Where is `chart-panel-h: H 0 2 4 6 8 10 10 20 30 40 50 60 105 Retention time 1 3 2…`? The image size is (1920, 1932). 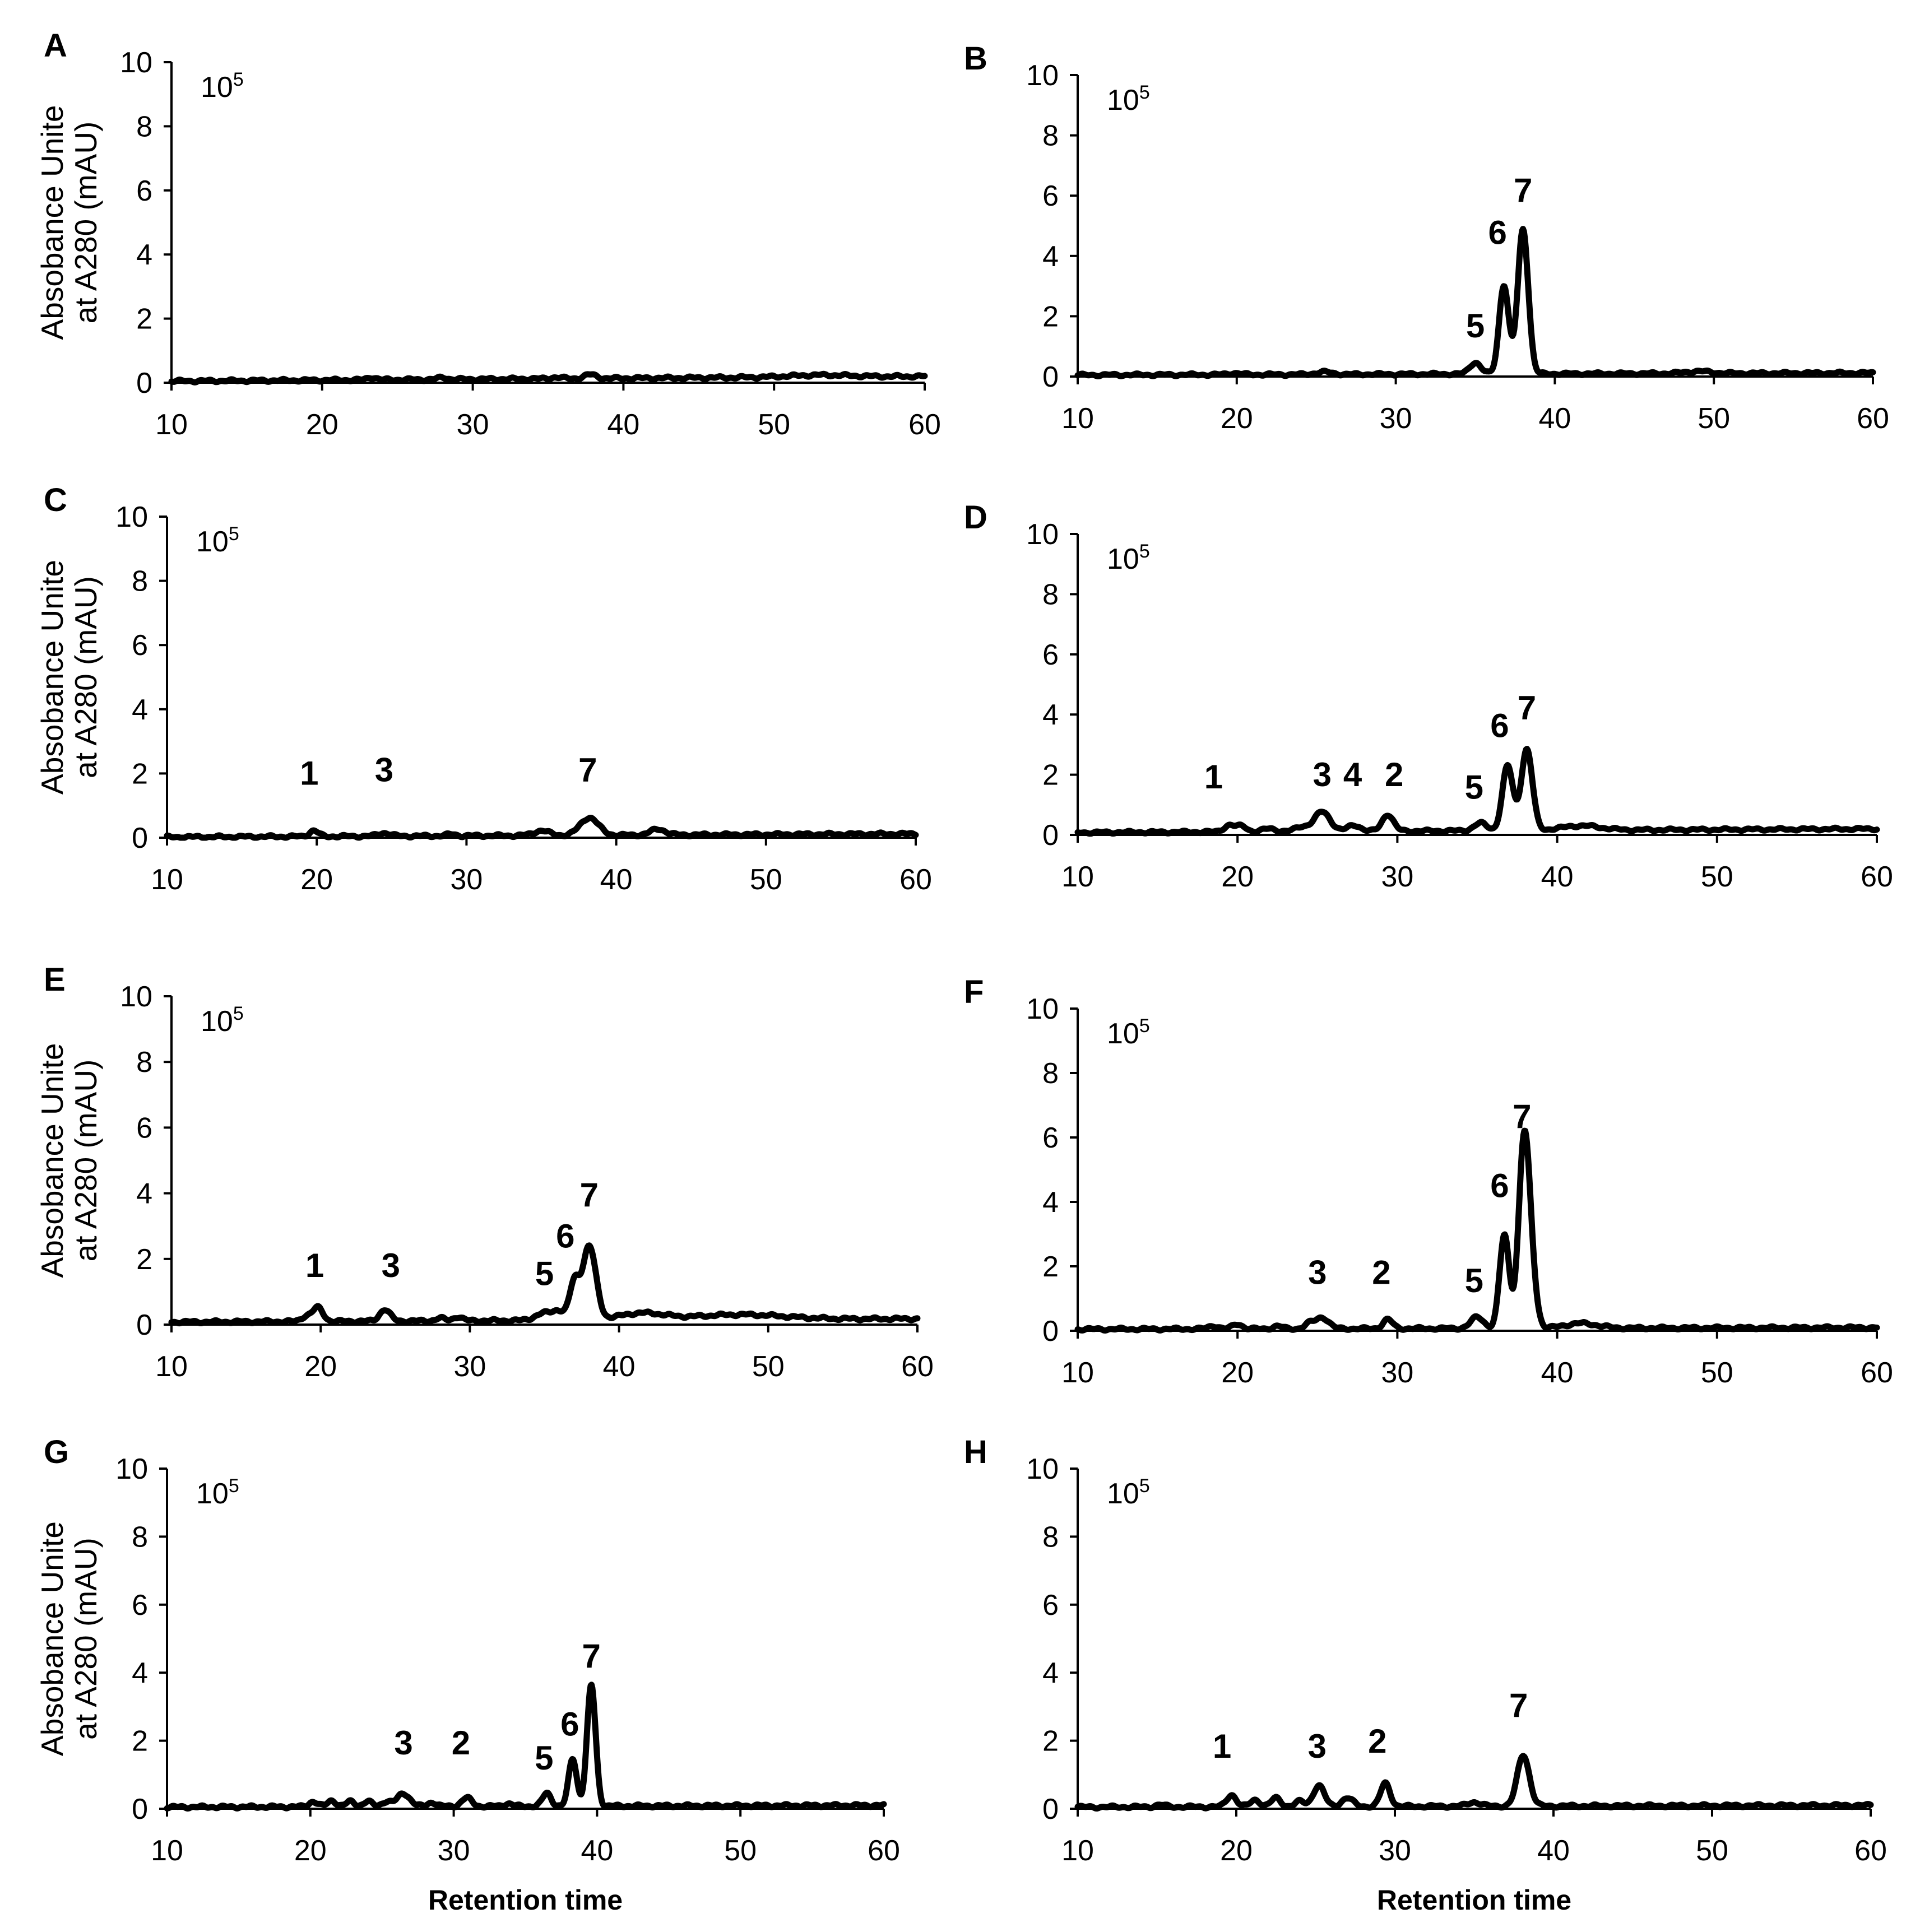
chart-panel-h: H 0 2 4 6 8 10 10 20 30 40 50 60 105 Retention time 1 3 2… is located at coordinates (1425, 1675).